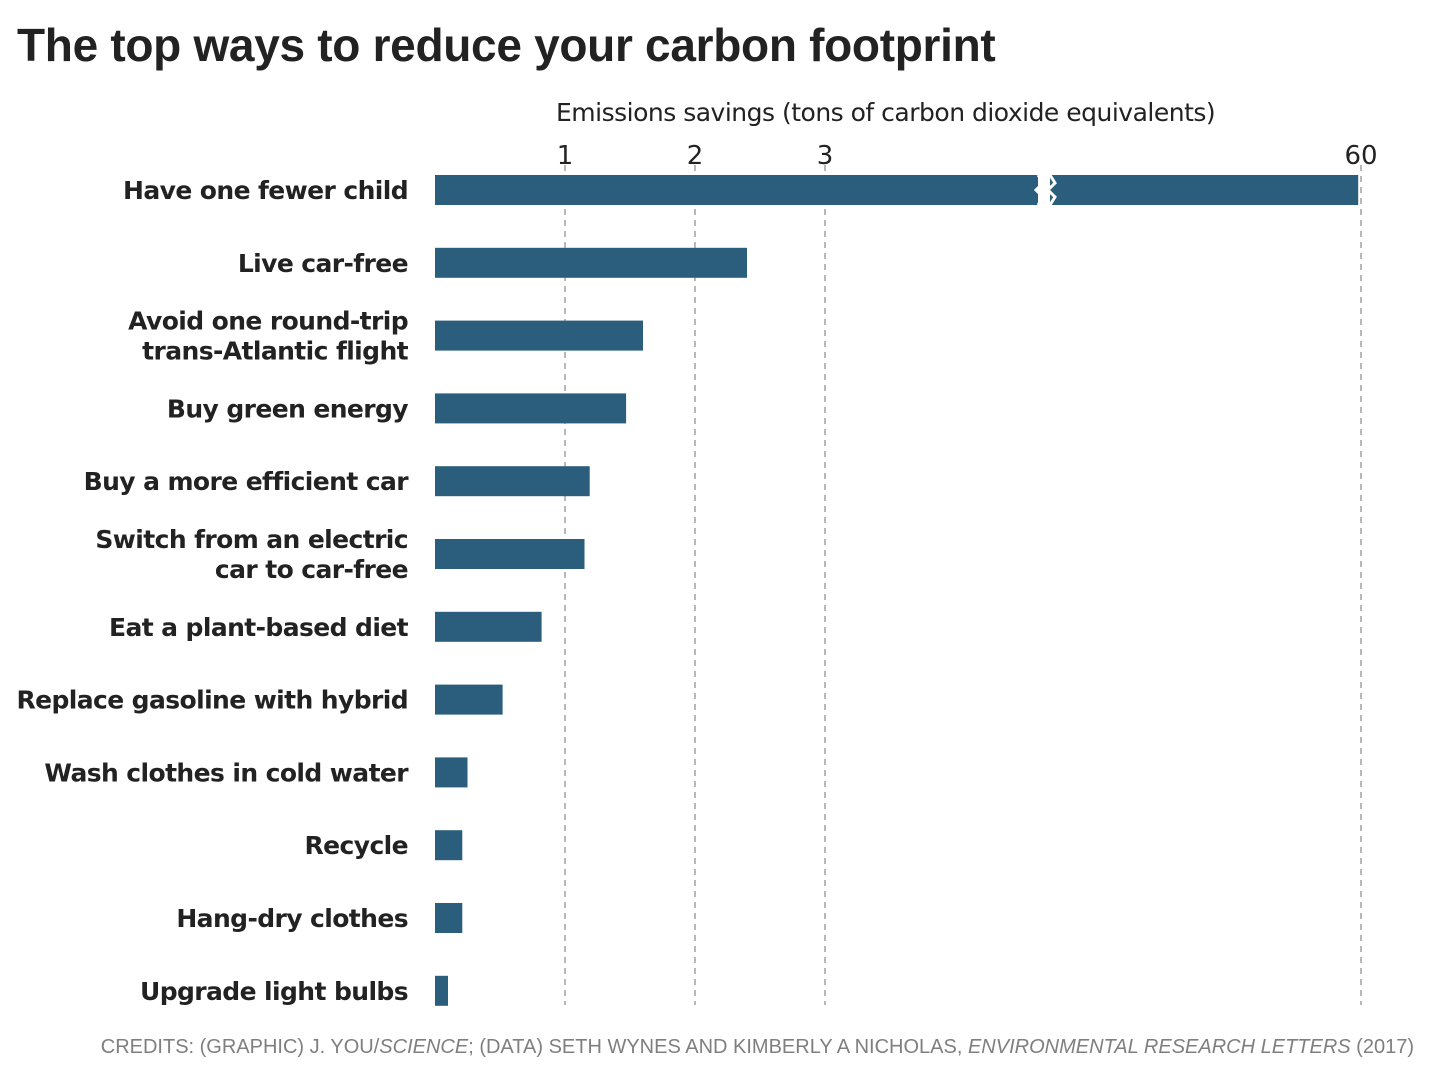 The width and height of the screenshot is (1448, 1080). I want to click on x-tick-labels: 1 2 3 60, so click(967, 156).